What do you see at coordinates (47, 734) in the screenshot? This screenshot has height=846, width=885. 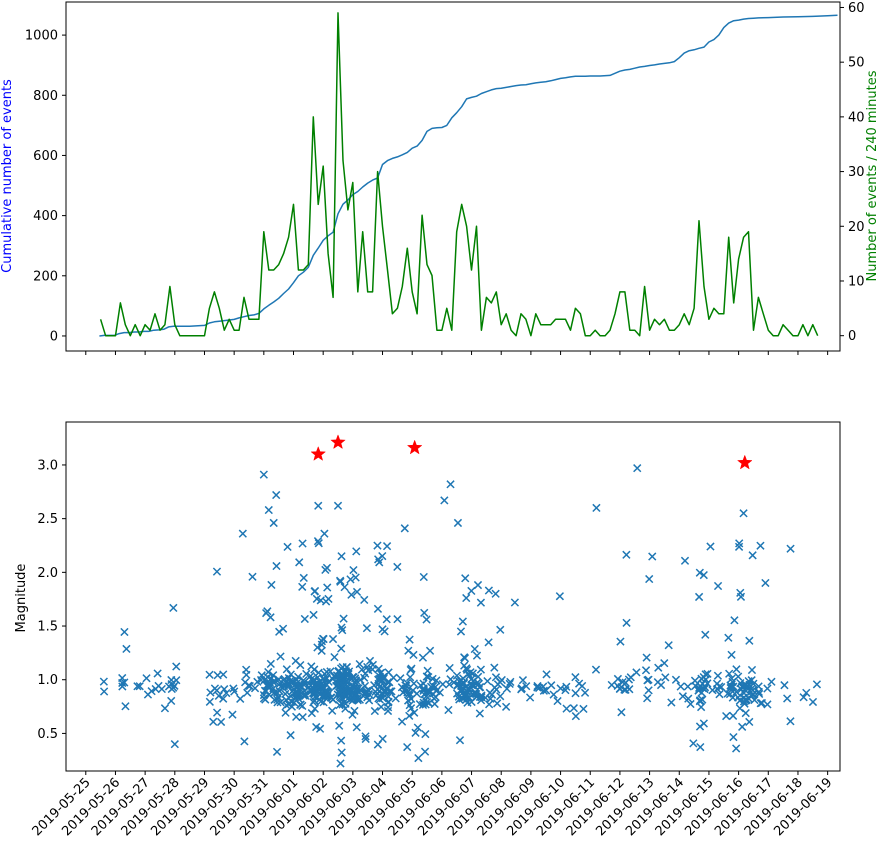 I see `magnitude-y-tick-label: 0.5` at bounding box center [47, 734].